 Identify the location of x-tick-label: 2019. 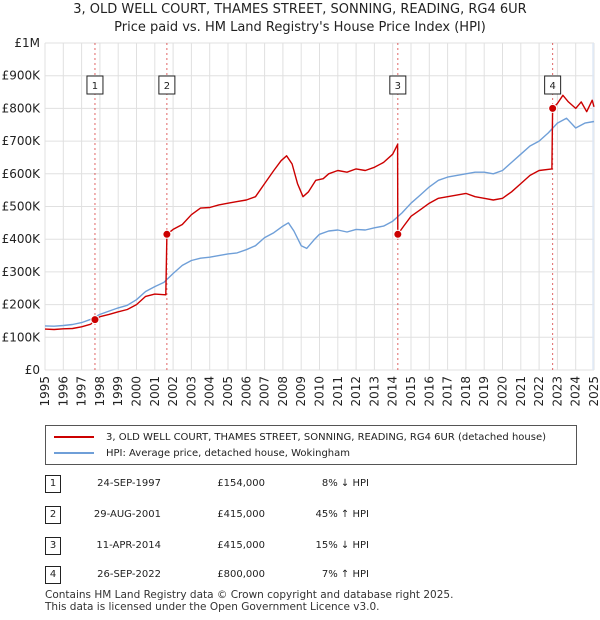
(484, 391).